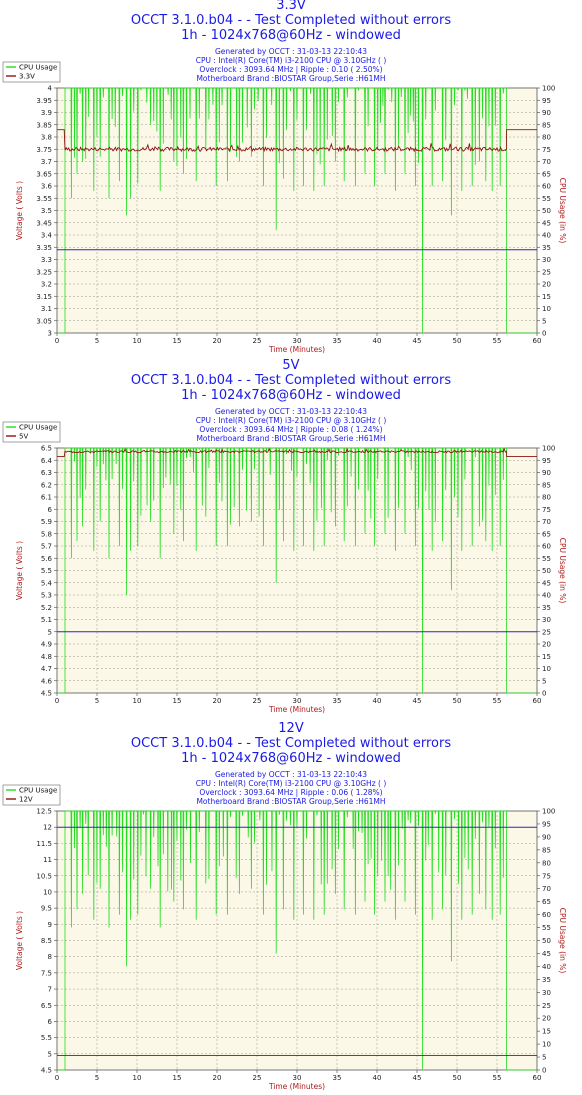 The image size is (582, 1095). Describe the element at coordinates (291, 365) in the screenshot. I see `chart-title: 5V` at that location.